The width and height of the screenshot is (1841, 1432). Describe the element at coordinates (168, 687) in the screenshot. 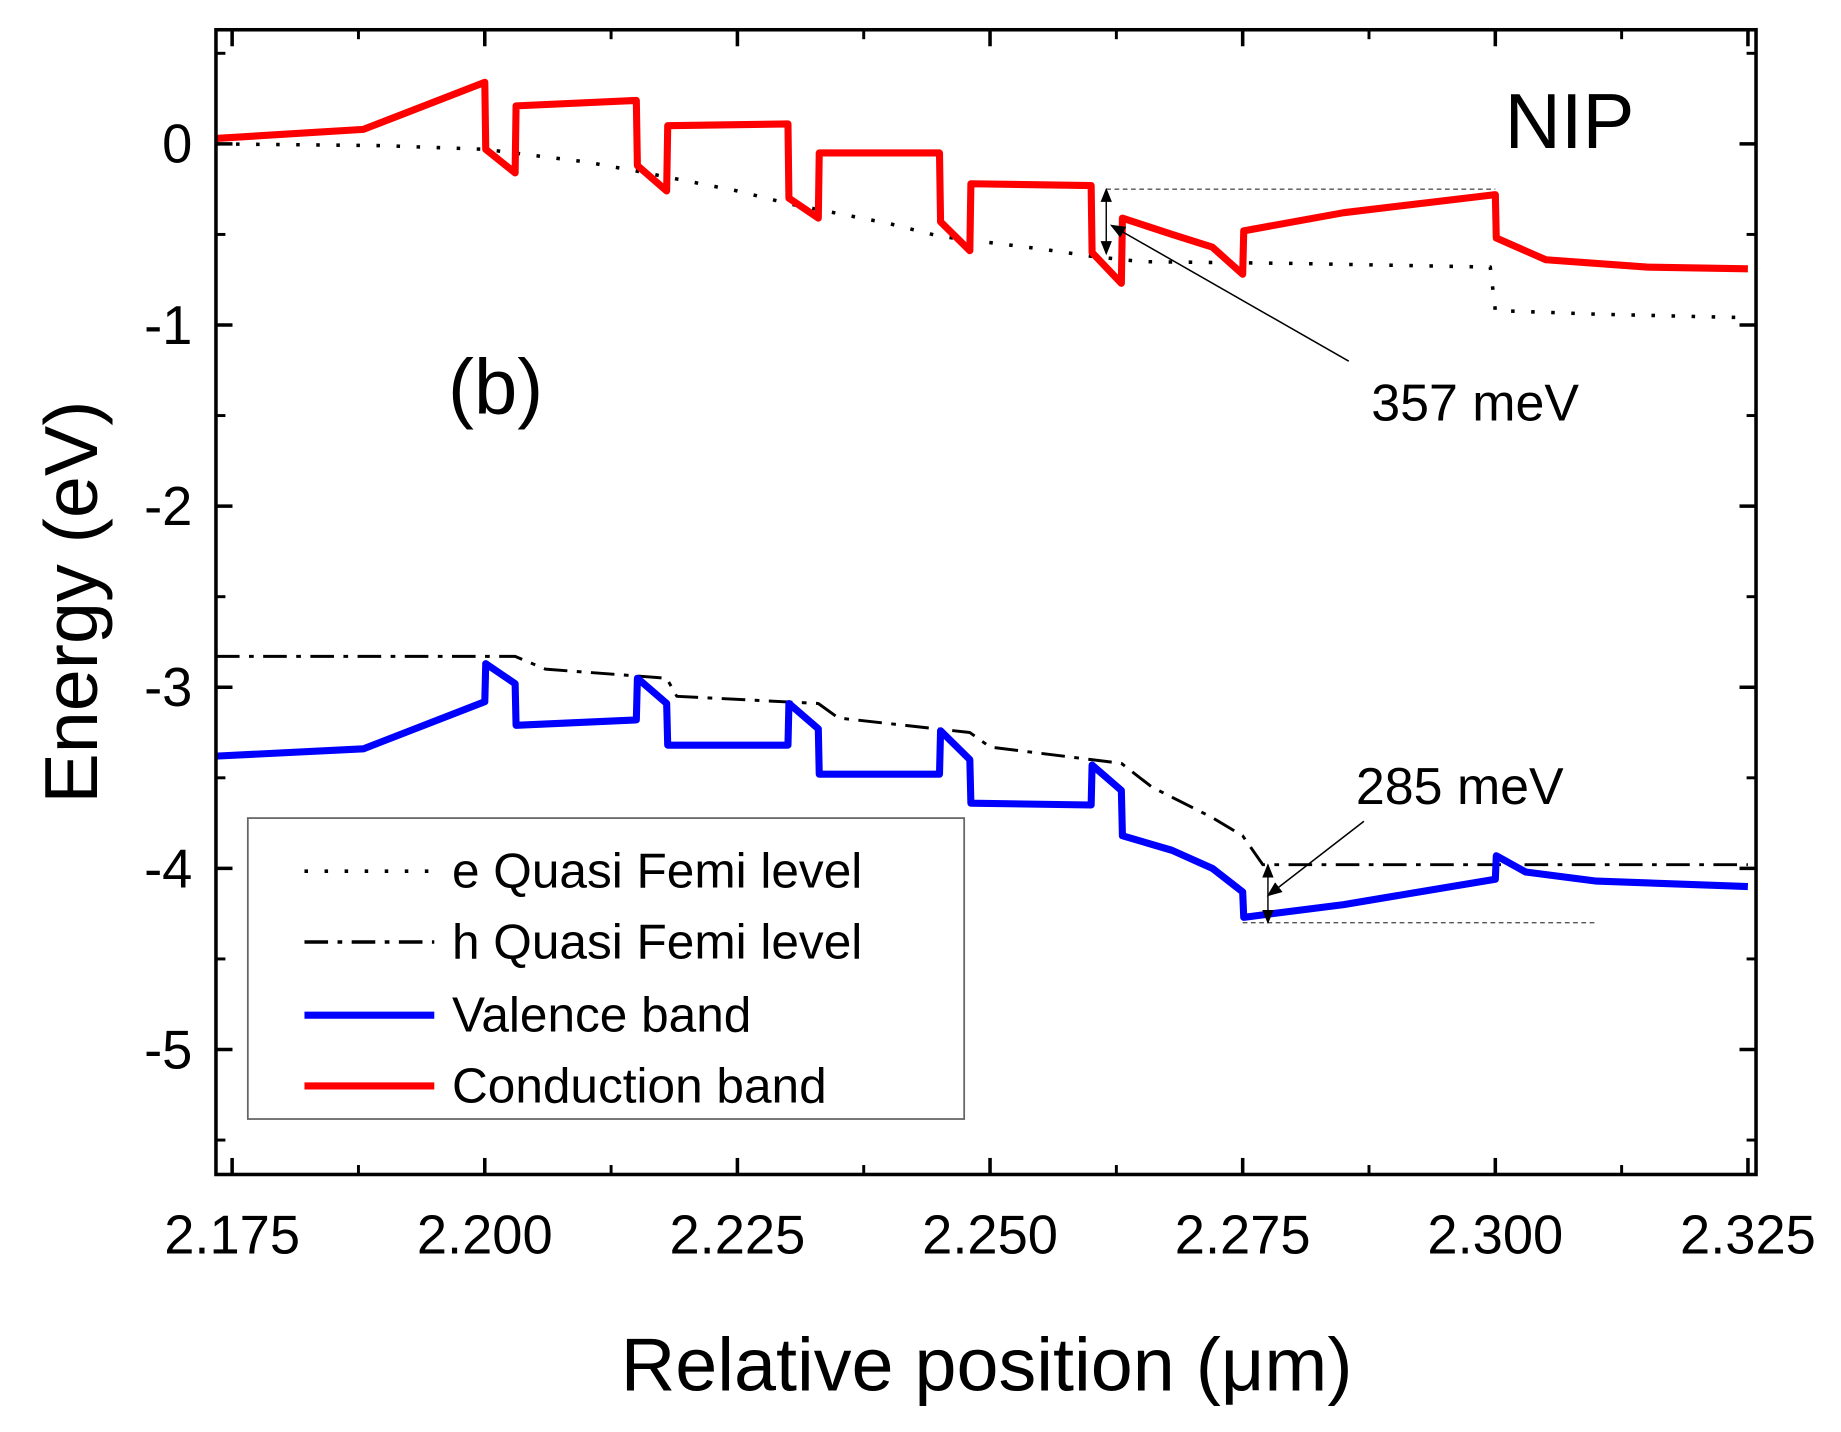

I see `y-tick-label: -3` at that location.